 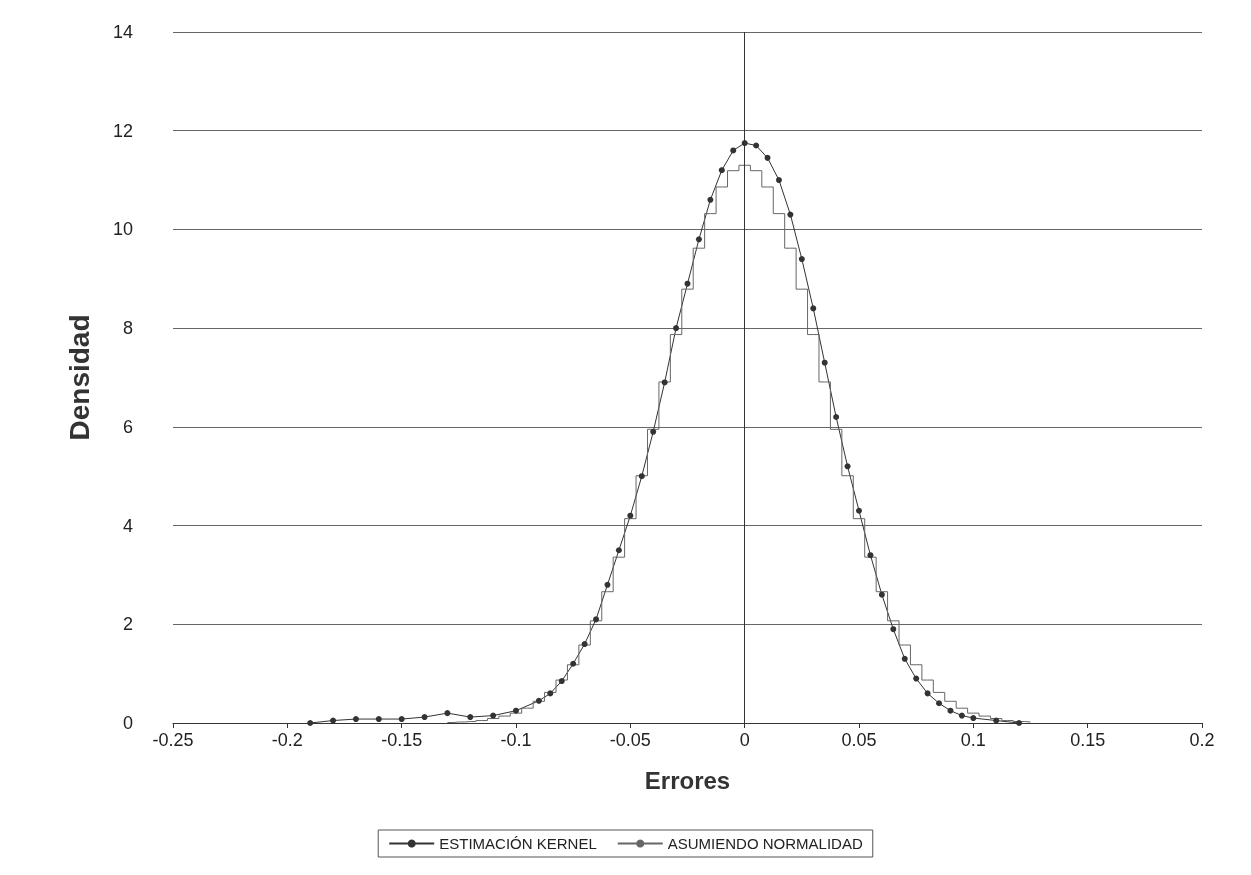 What do you see at coordinates (630, 740) in the screenshot?
I see `x-tick-label: -0.05` at bounding box center [630, 740].